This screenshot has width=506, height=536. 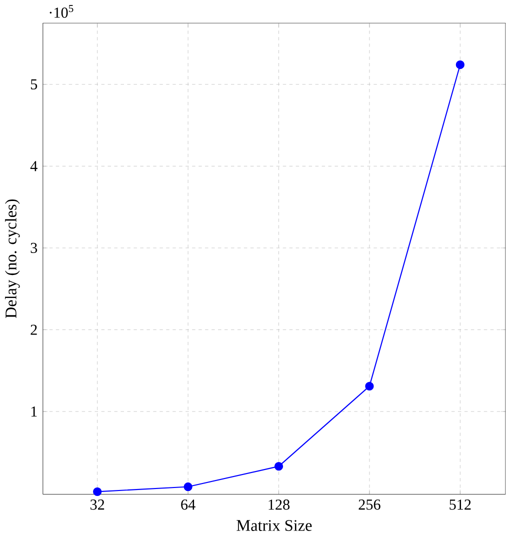 What do you see at coordinates (369, 505) in the screenshot?
I see `x-tick-label: 256` at bounding box center [369, 505].